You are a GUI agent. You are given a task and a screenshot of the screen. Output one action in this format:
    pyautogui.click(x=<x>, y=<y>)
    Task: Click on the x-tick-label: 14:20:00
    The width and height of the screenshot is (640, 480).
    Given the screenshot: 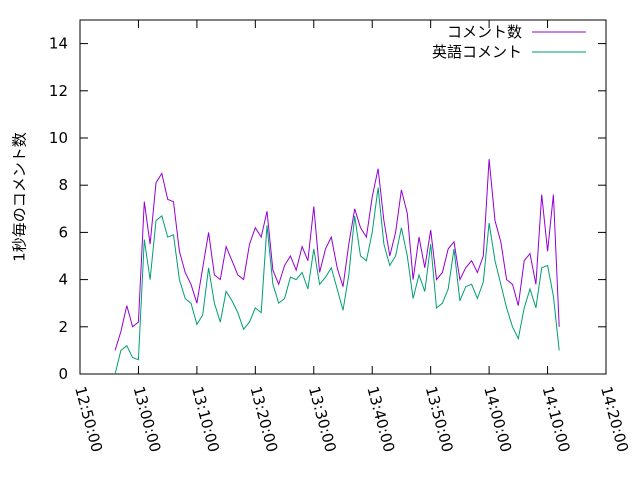 What is the action you would take?
    pyautogui.click(x=614, y=419)
    